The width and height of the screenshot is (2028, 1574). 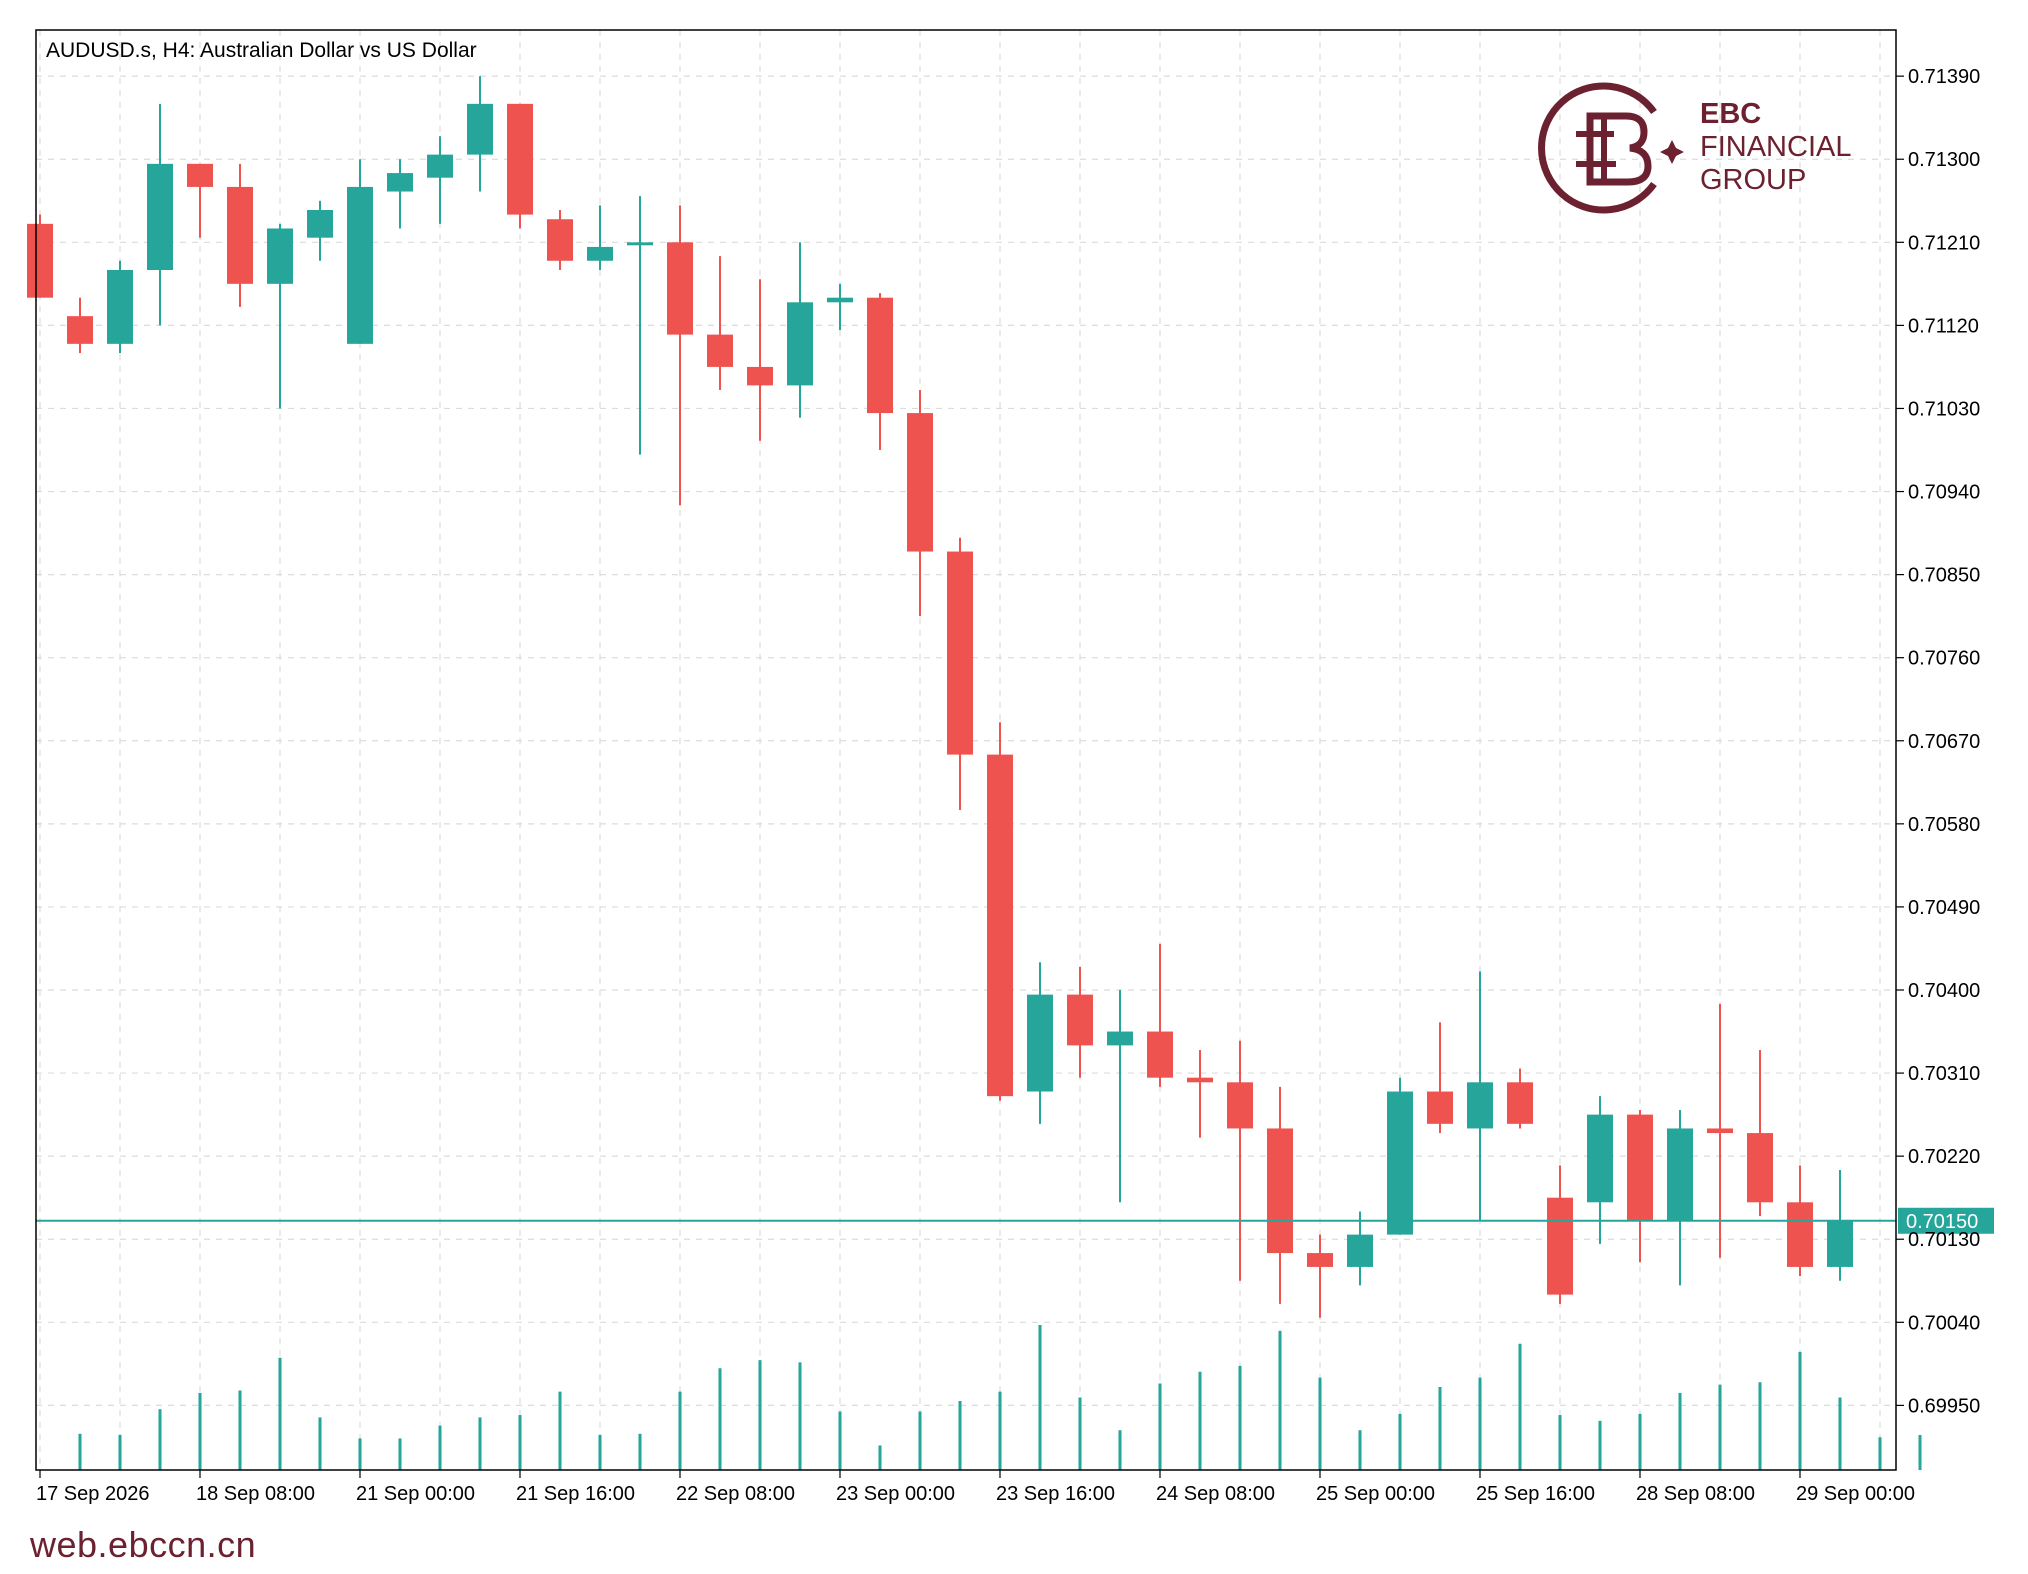 What do you see at coordinates (1944, 825) in the screenshot?
I see `y-tick-label: 0.70580` at bounding box center [1944, 825].